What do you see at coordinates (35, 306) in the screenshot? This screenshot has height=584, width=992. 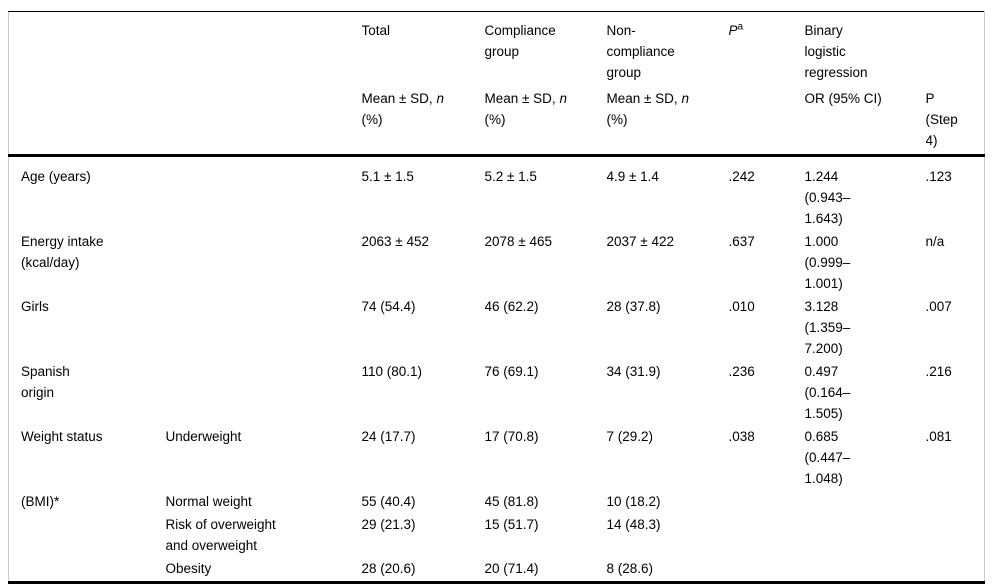 I see `row-label: Girls` at bounding box center [35, 306].